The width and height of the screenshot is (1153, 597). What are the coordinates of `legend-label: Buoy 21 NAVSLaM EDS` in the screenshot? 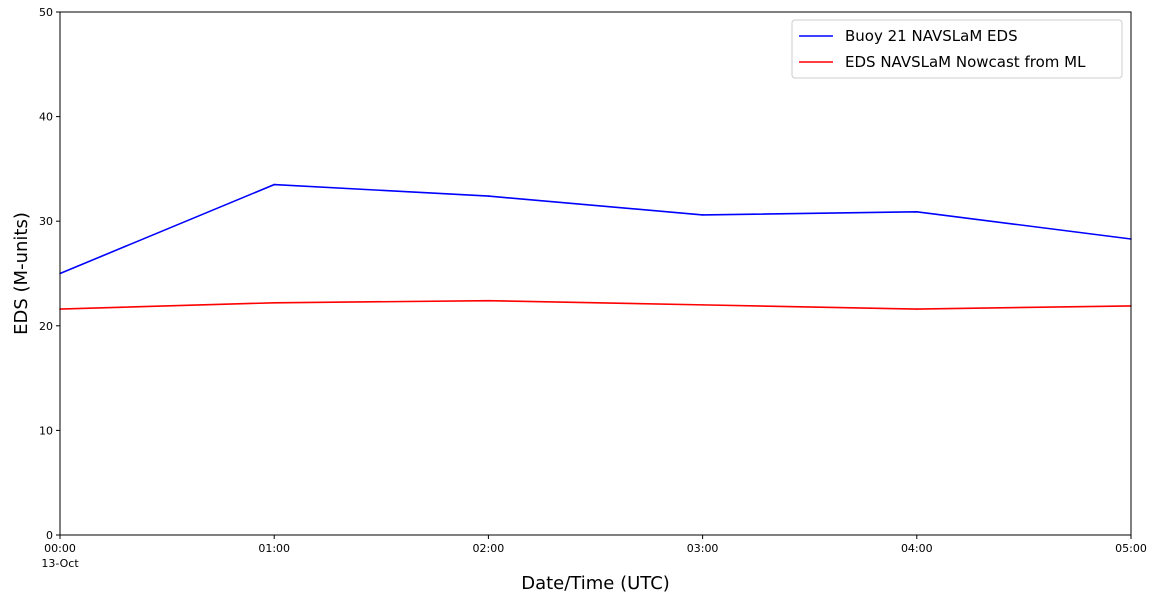 It's located at (931, 36).